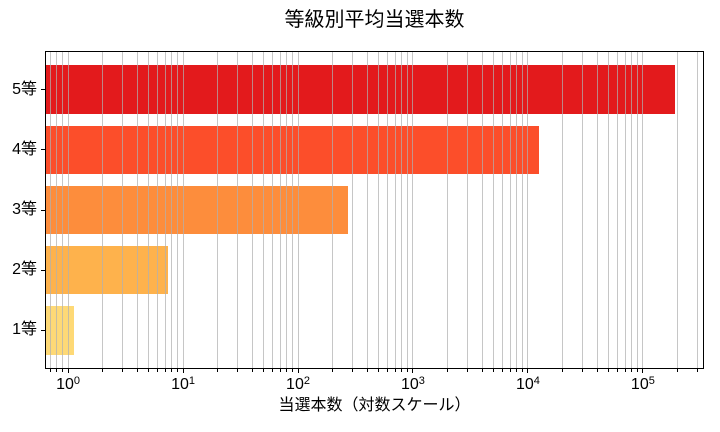 This screenshot has height=432, width=720. Describe the element at coordinates (306, 381) in the screenshot. I see `x-tick-exponent: 2` at that location.